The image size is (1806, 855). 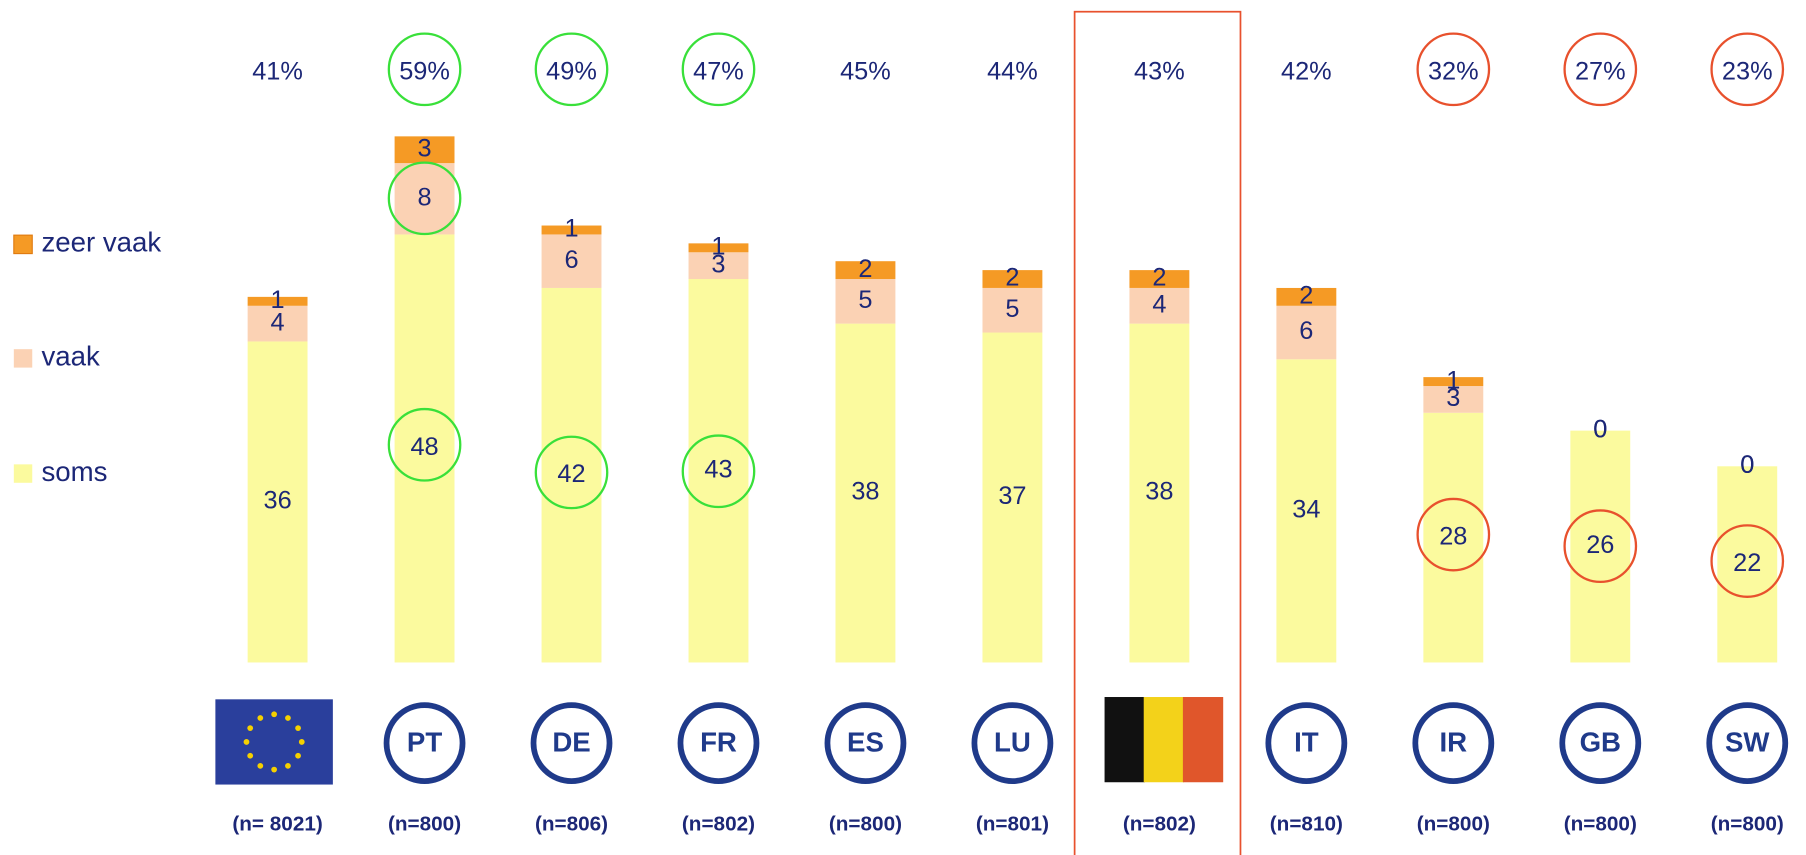 I want to click on value-label: 22, so click(x=1747, y=563).